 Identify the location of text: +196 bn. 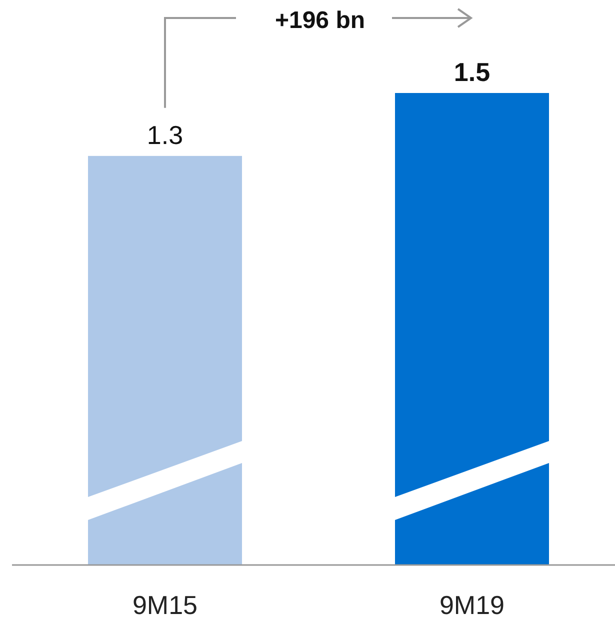
(320, 20).